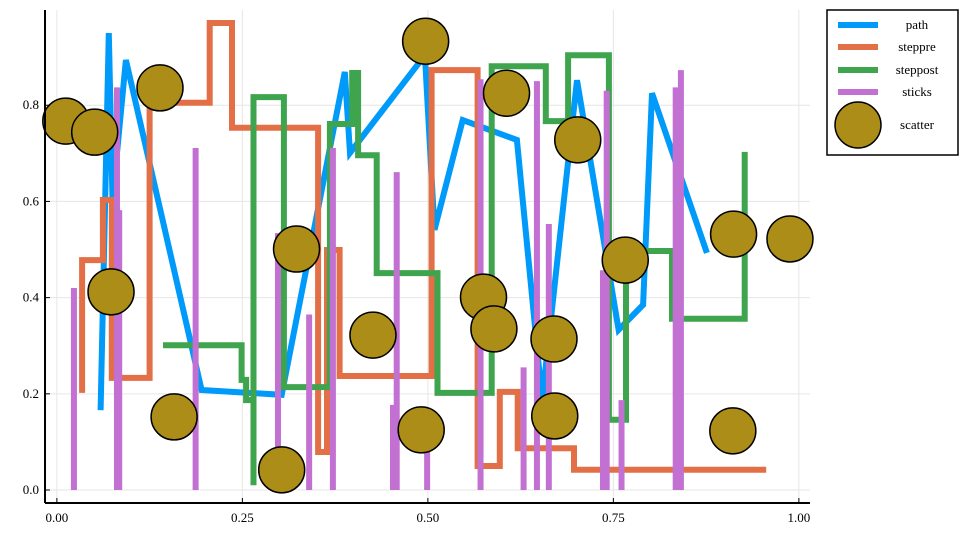 The image size is (970, 543). Describe the element at coordinates (56, 517) in the screenshot. I see `x-tick-label: 0.00` at that location.